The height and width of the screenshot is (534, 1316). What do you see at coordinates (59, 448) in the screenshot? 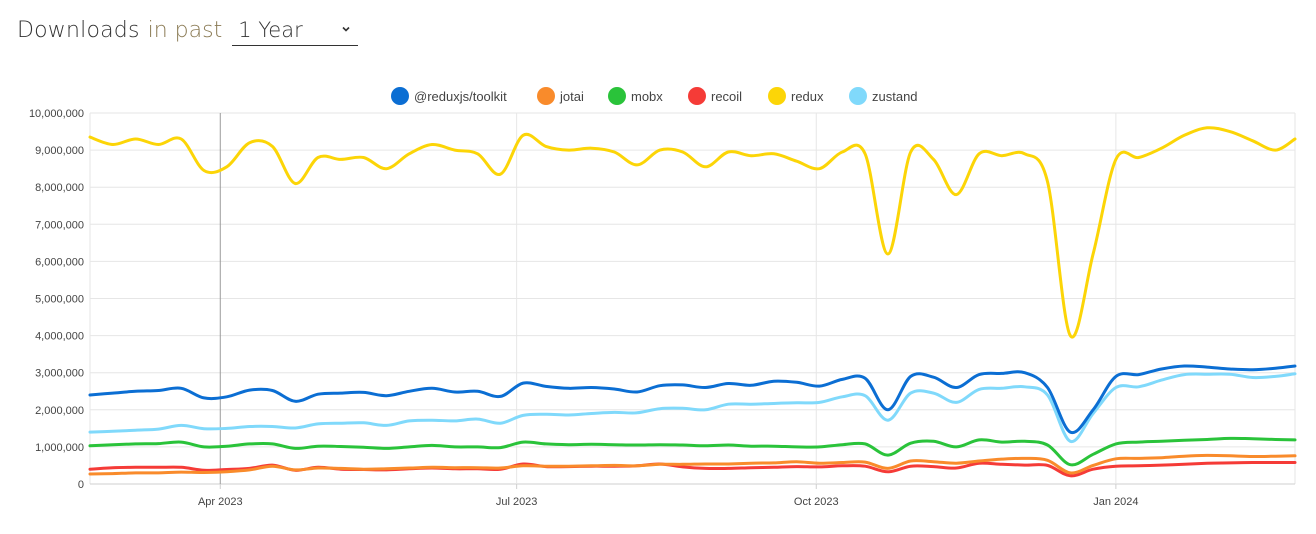
I see `y-tick-label: 1,000,000` at bounding box center [59, 448].